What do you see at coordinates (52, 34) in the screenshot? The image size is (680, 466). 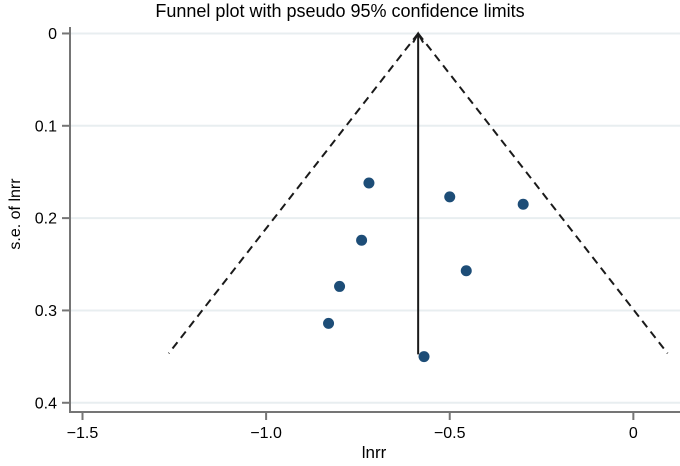 I see `y-tick-label: 0` at bounding box center [52, 34].